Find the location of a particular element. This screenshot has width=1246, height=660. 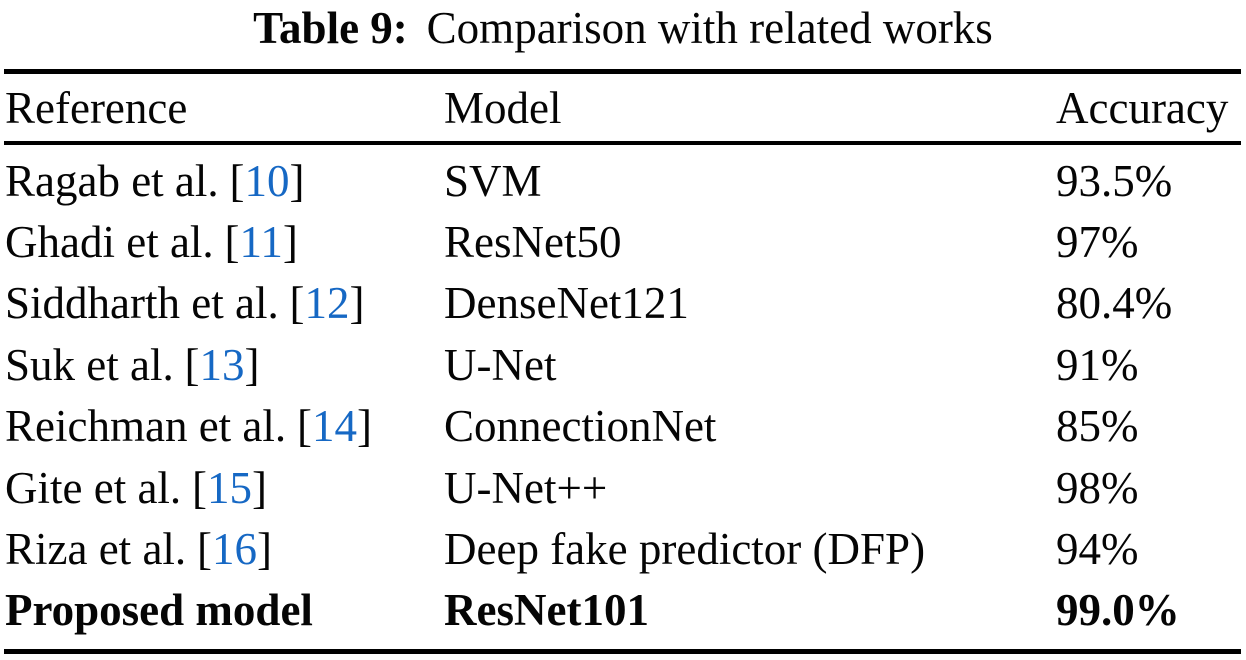

citation-link: 11 is located at coordinates (261, 242).